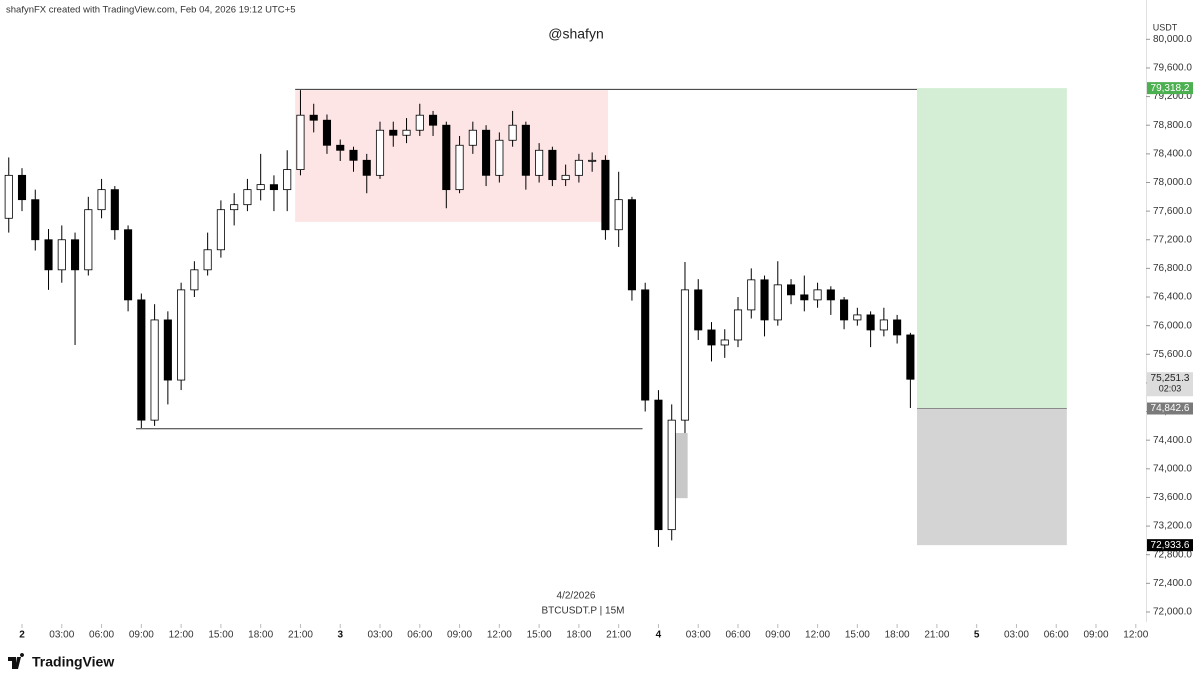  What do you see at coordinates (576, 596) in the screenshot?
I see `date-label: 4/2/2026` at bounding box center [576, 596].